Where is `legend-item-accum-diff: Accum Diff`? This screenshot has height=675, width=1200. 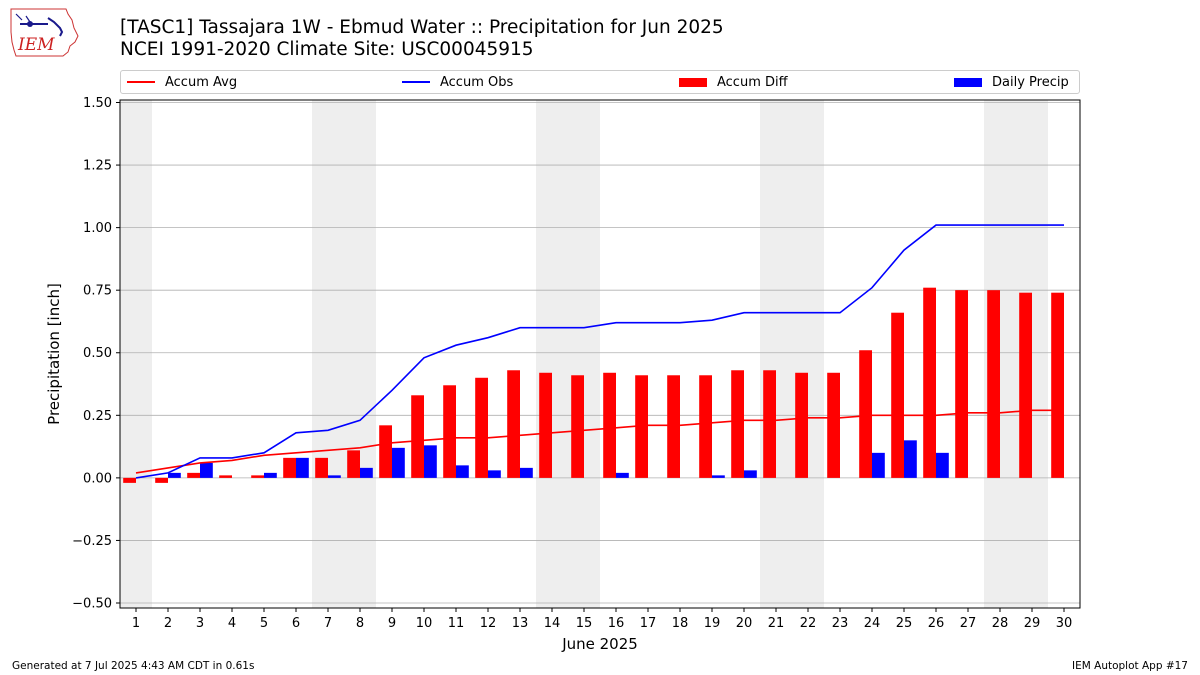 legend-item-accum-diff: Accum Diff is located at coordinates (733, 82).